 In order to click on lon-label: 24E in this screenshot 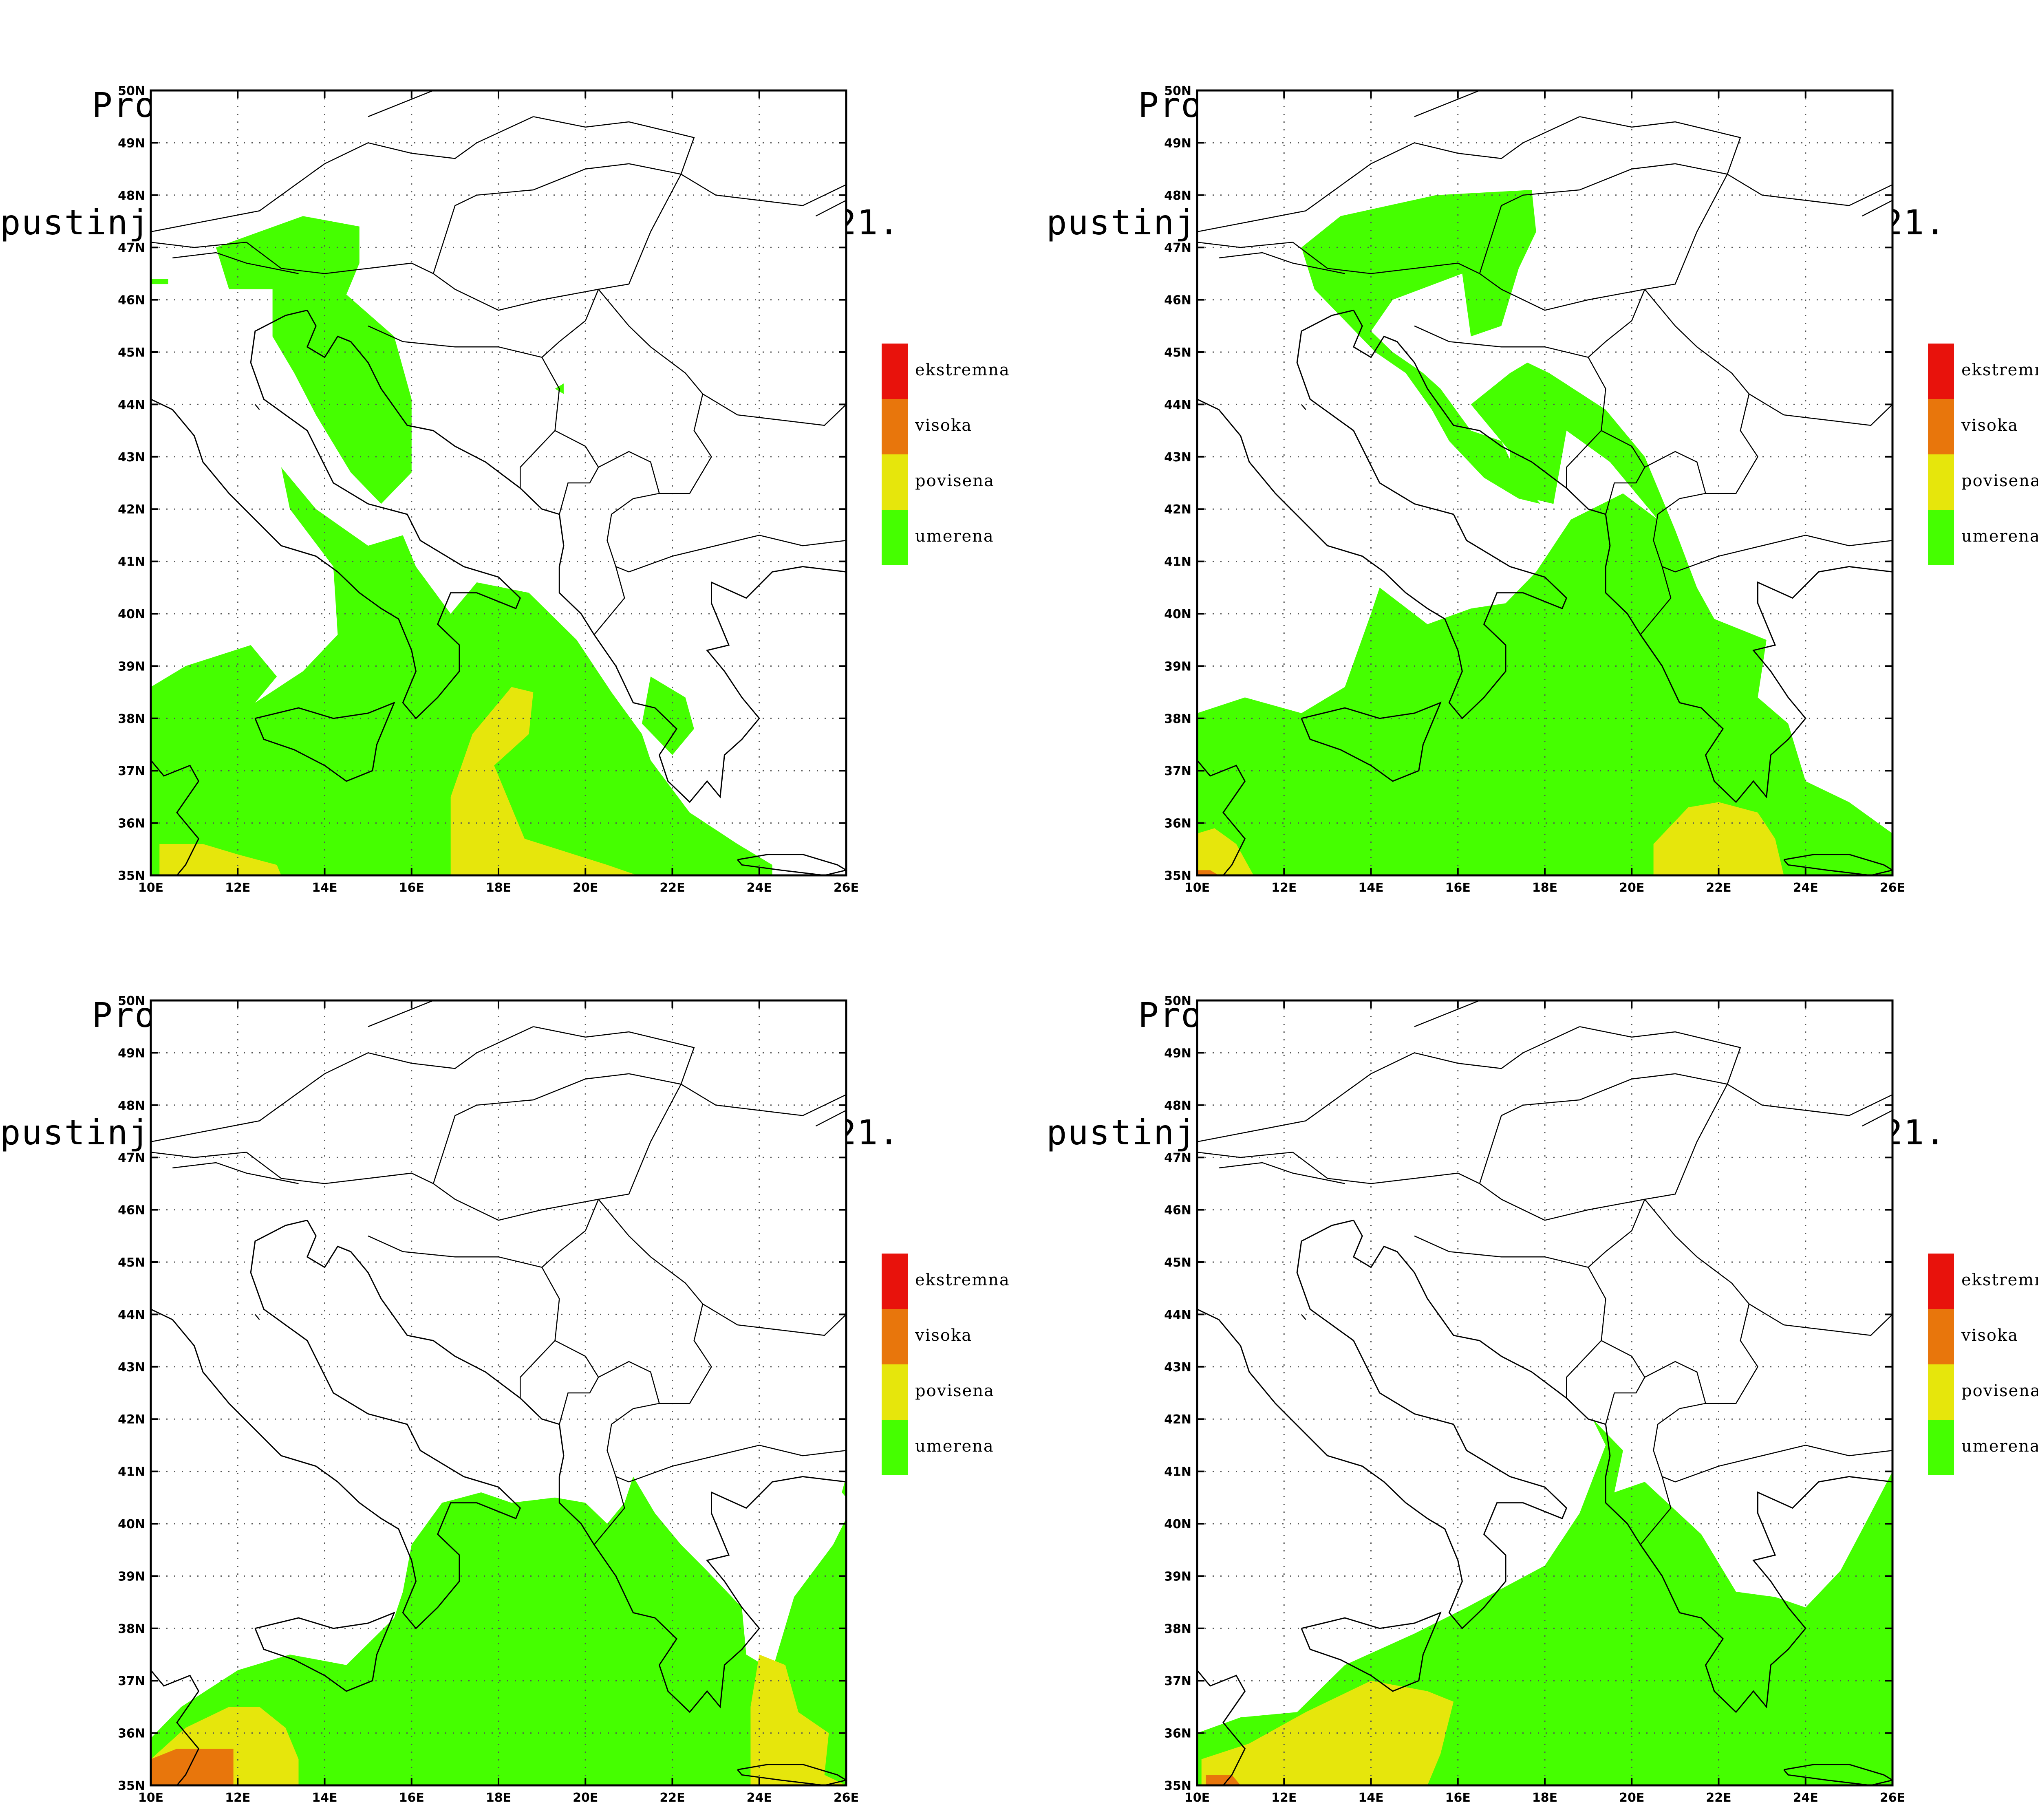, I will do `click(760, 888)`.